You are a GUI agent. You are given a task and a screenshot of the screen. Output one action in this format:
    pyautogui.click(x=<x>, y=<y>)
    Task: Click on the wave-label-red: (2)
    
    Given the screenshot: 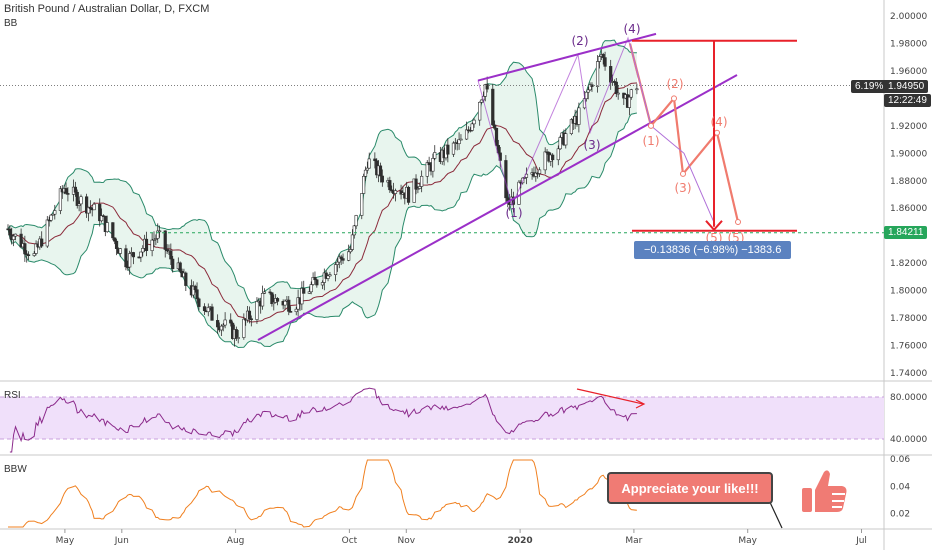 What is the action you would take?
    pyautogui.click(x=675, y=84)
    